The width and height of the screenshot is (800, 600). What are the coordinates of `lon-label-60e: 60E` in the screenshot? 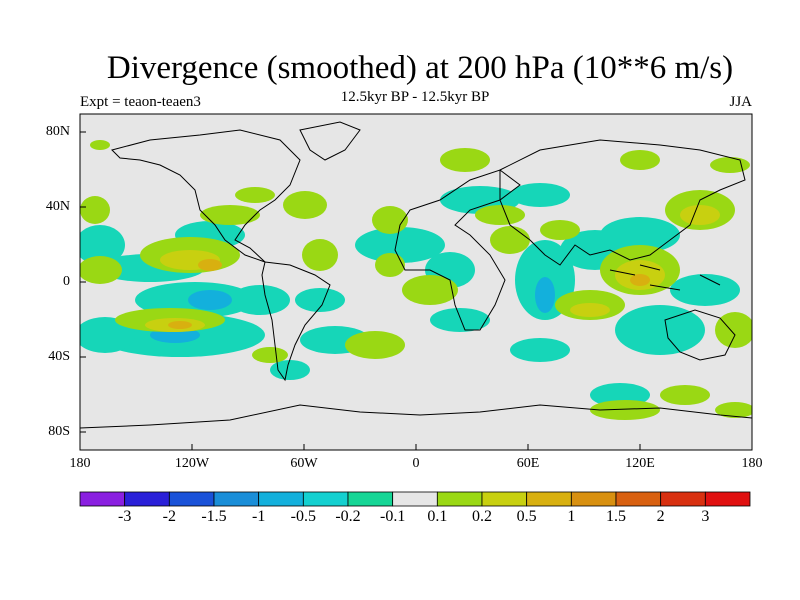 It's located at (528, 463).